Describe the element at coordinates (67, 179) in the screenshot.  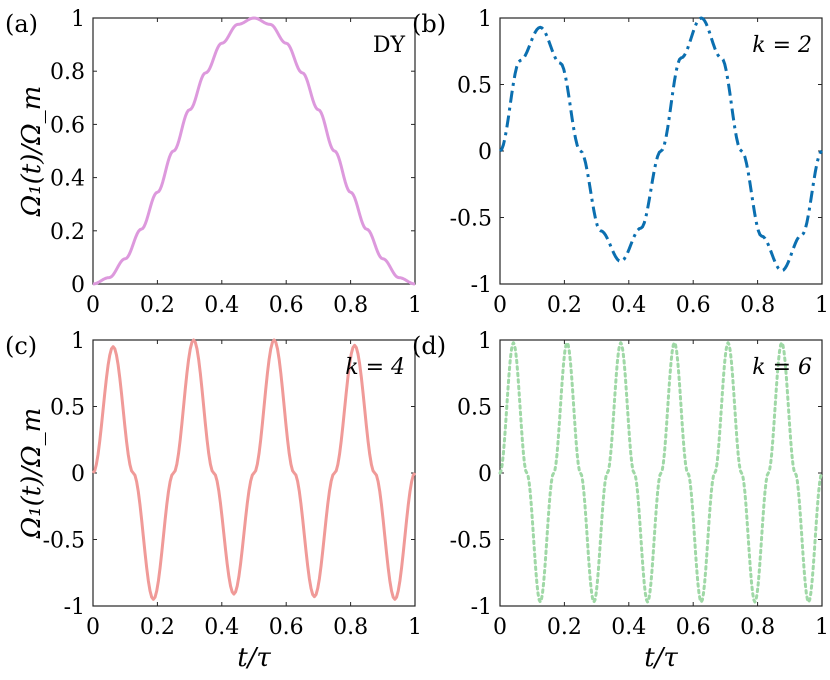
I see `y-tick-label: 0.4` at that location.